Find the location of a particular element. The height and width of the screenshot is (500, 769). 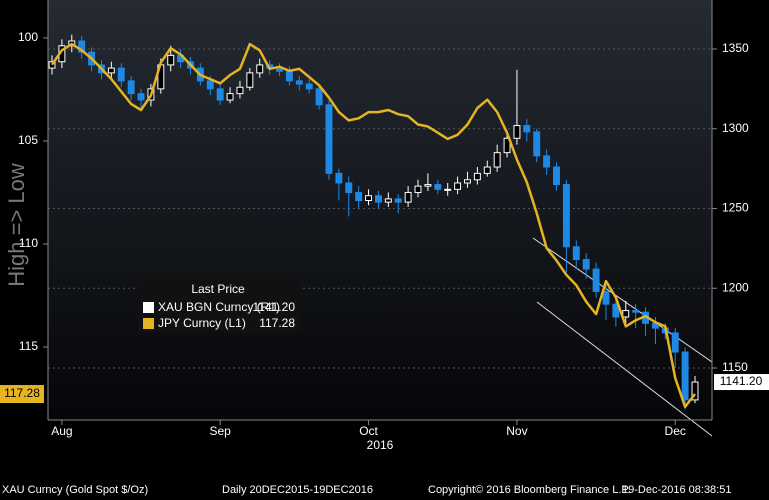

y-tick-label: 100 is located at coordinates (28, 37).